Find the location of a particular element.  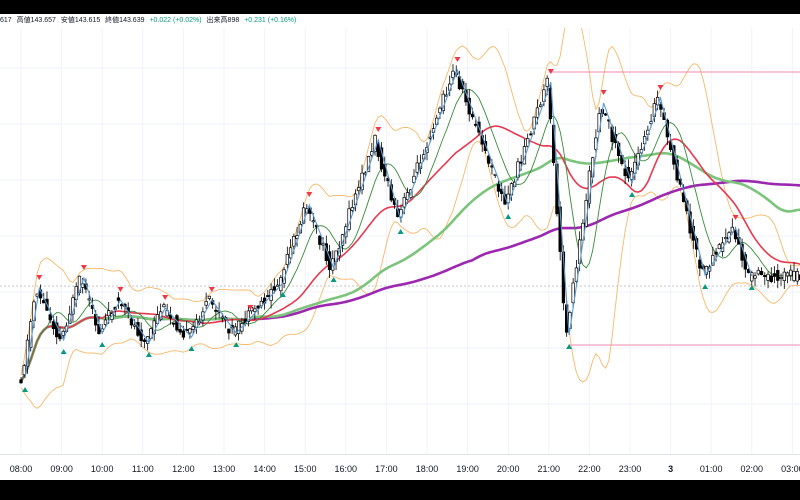

legend-close: 終値143.639 is located at coordinates (125, 20).